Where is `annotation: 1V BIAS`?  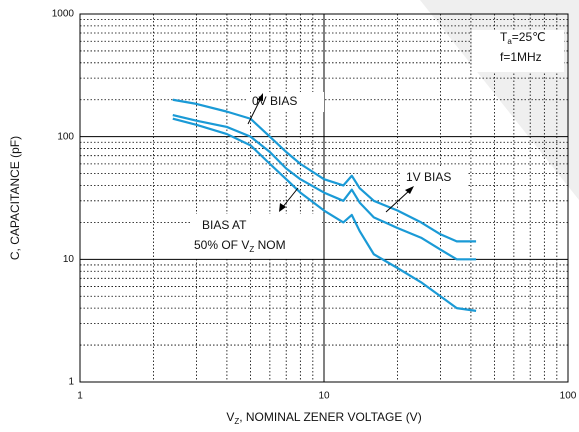 annotation: 1V BIAS is located at coordinates (428, 177).